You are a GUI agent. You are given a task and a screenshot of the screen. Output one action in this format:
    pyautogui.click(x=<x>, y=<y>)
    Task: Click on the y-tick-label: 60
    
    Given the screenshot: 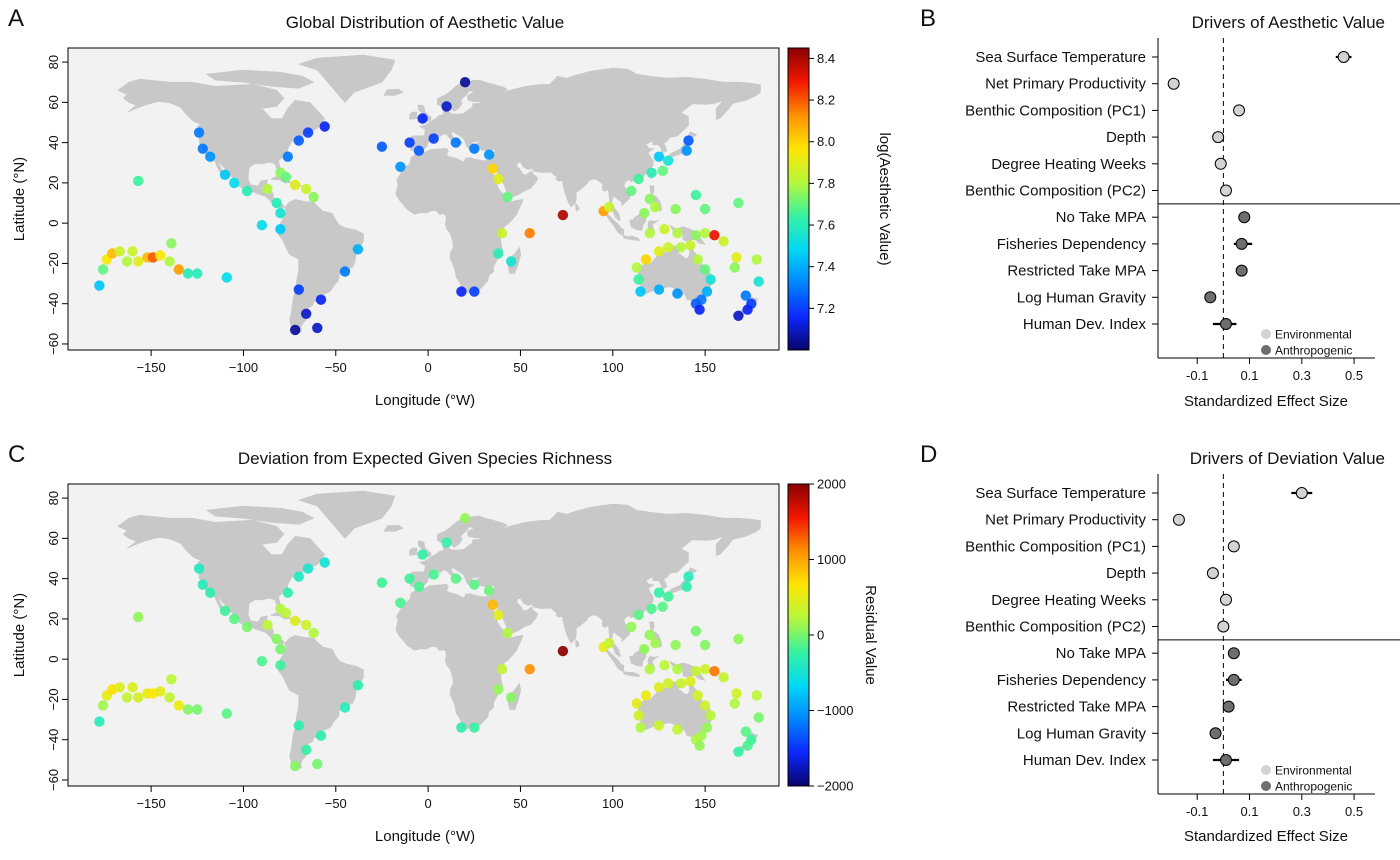 What is the action you would take?
    pyautogui.click(x=53, y=538)
    